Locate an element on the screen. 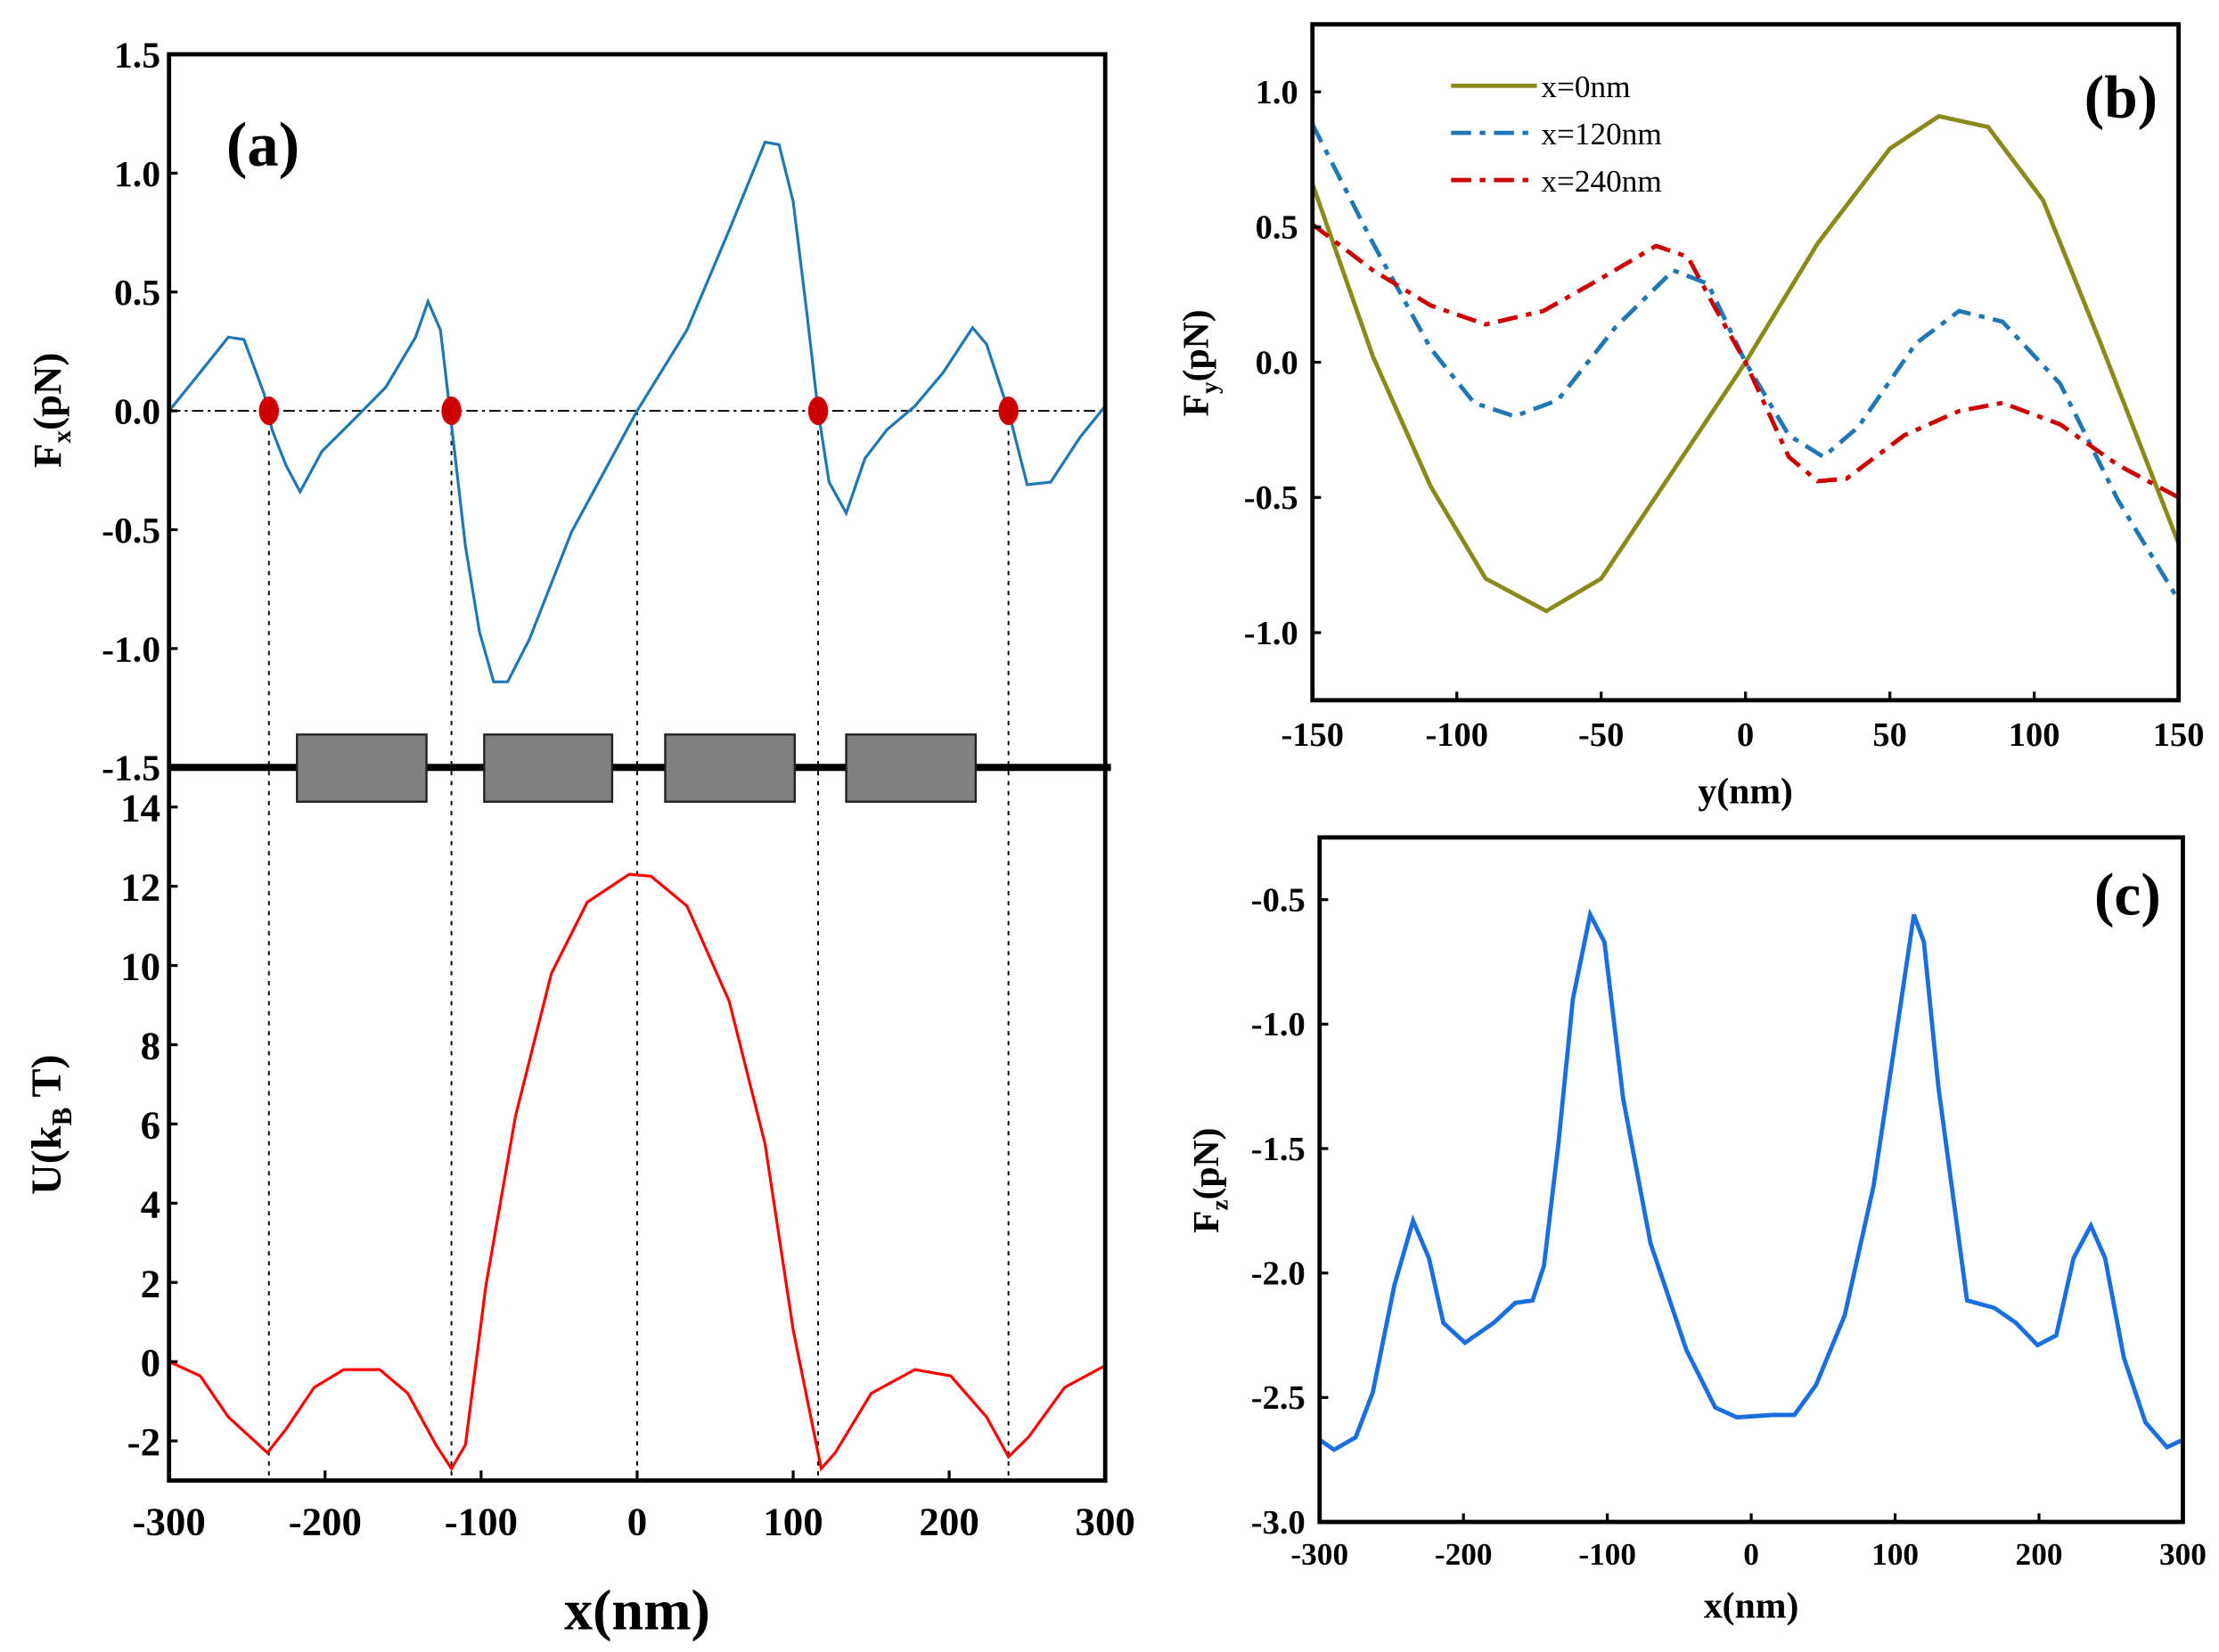 The image size is (2219, 1652). y-tick-label: 14 is located at coordinates (140, 808).